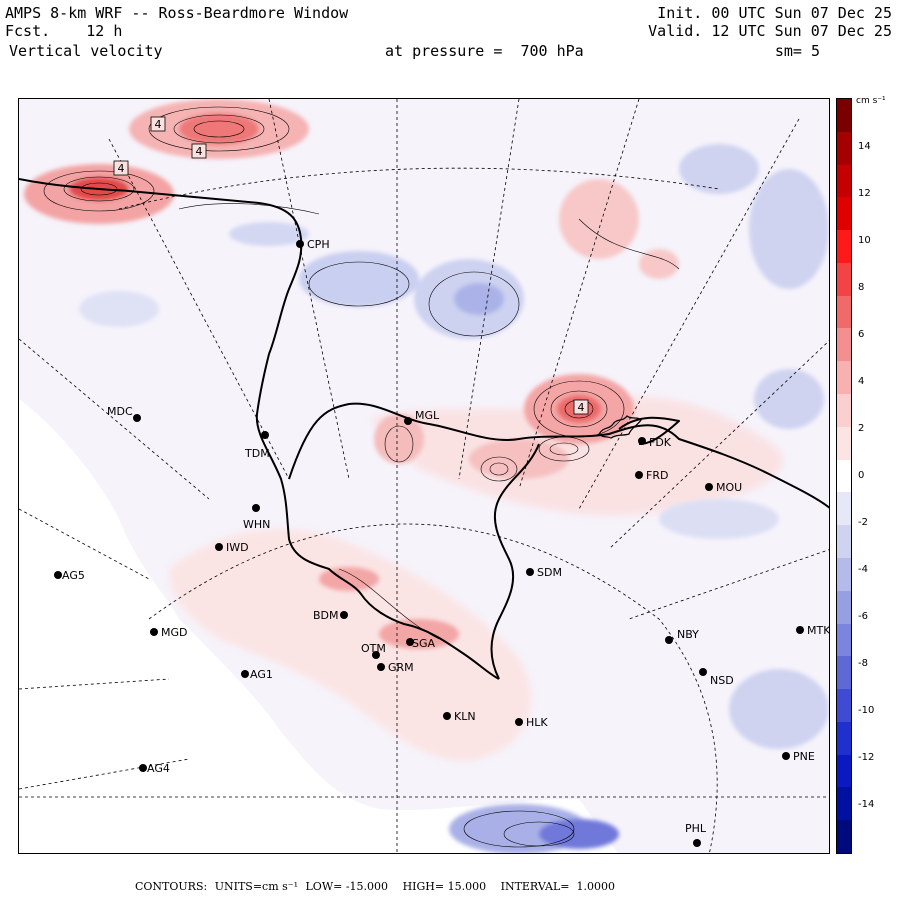 The height and width of the screenshot is (900, 900). Describe the element at coordinates (256, 886) in the screenshot. I see `units-label: UNITS=cm s⁻¹` at that location.